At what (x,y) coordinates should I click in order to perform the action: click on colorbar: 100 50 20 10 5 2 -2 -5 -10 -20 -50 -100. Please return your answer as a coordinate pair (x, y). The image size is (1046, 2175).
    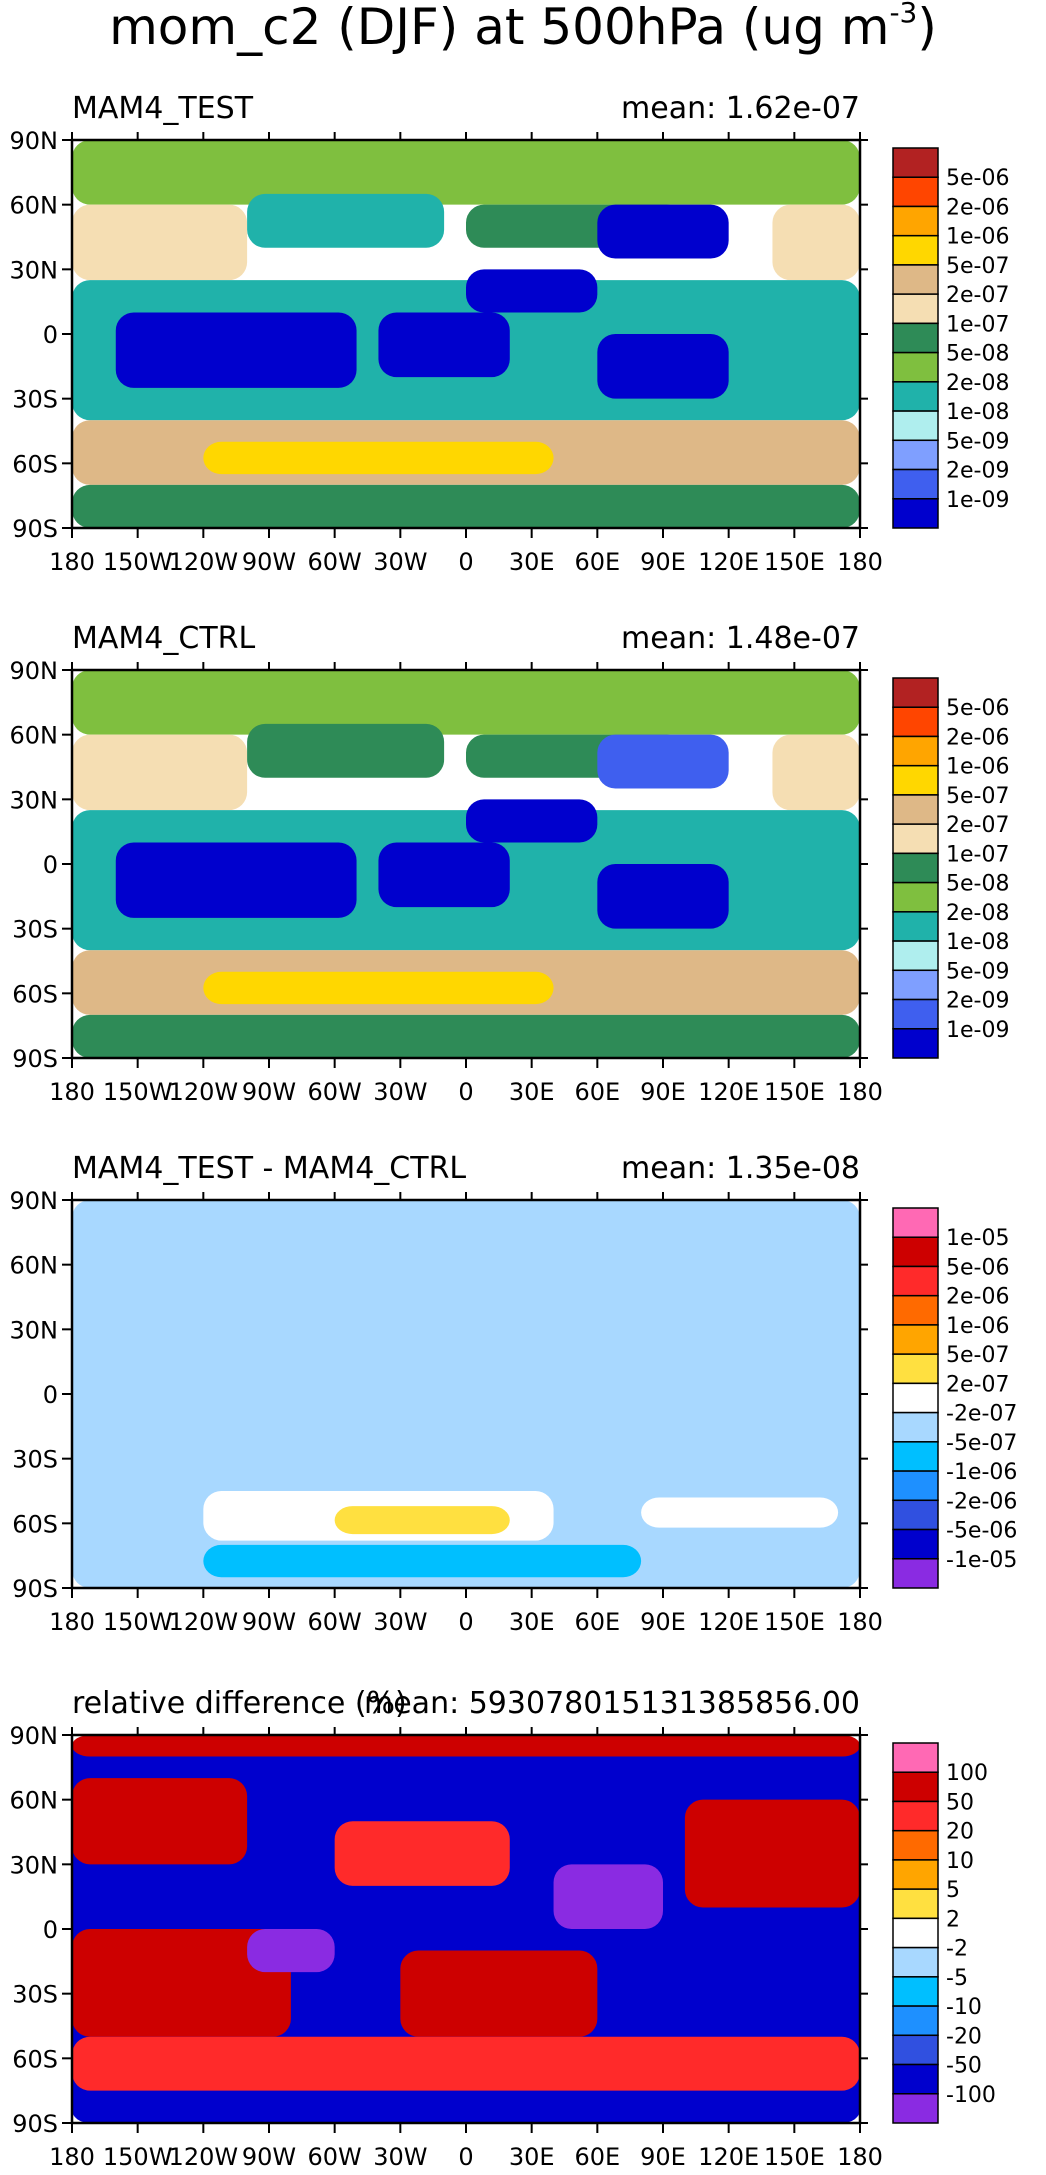
    Looking at the image, I should click on (944, 1933).